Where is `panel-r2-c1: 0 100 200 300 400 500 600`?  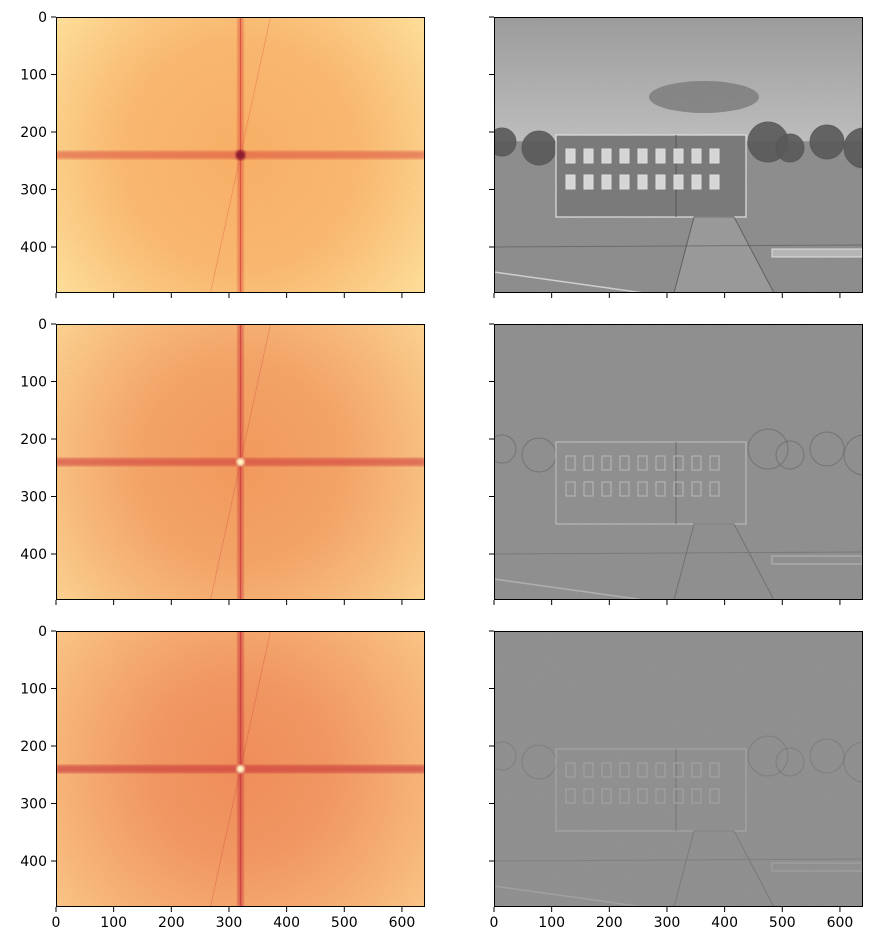 panel-r2-c1: 0 100 200 300 400 500 600 is located at coordinates (676, 780).